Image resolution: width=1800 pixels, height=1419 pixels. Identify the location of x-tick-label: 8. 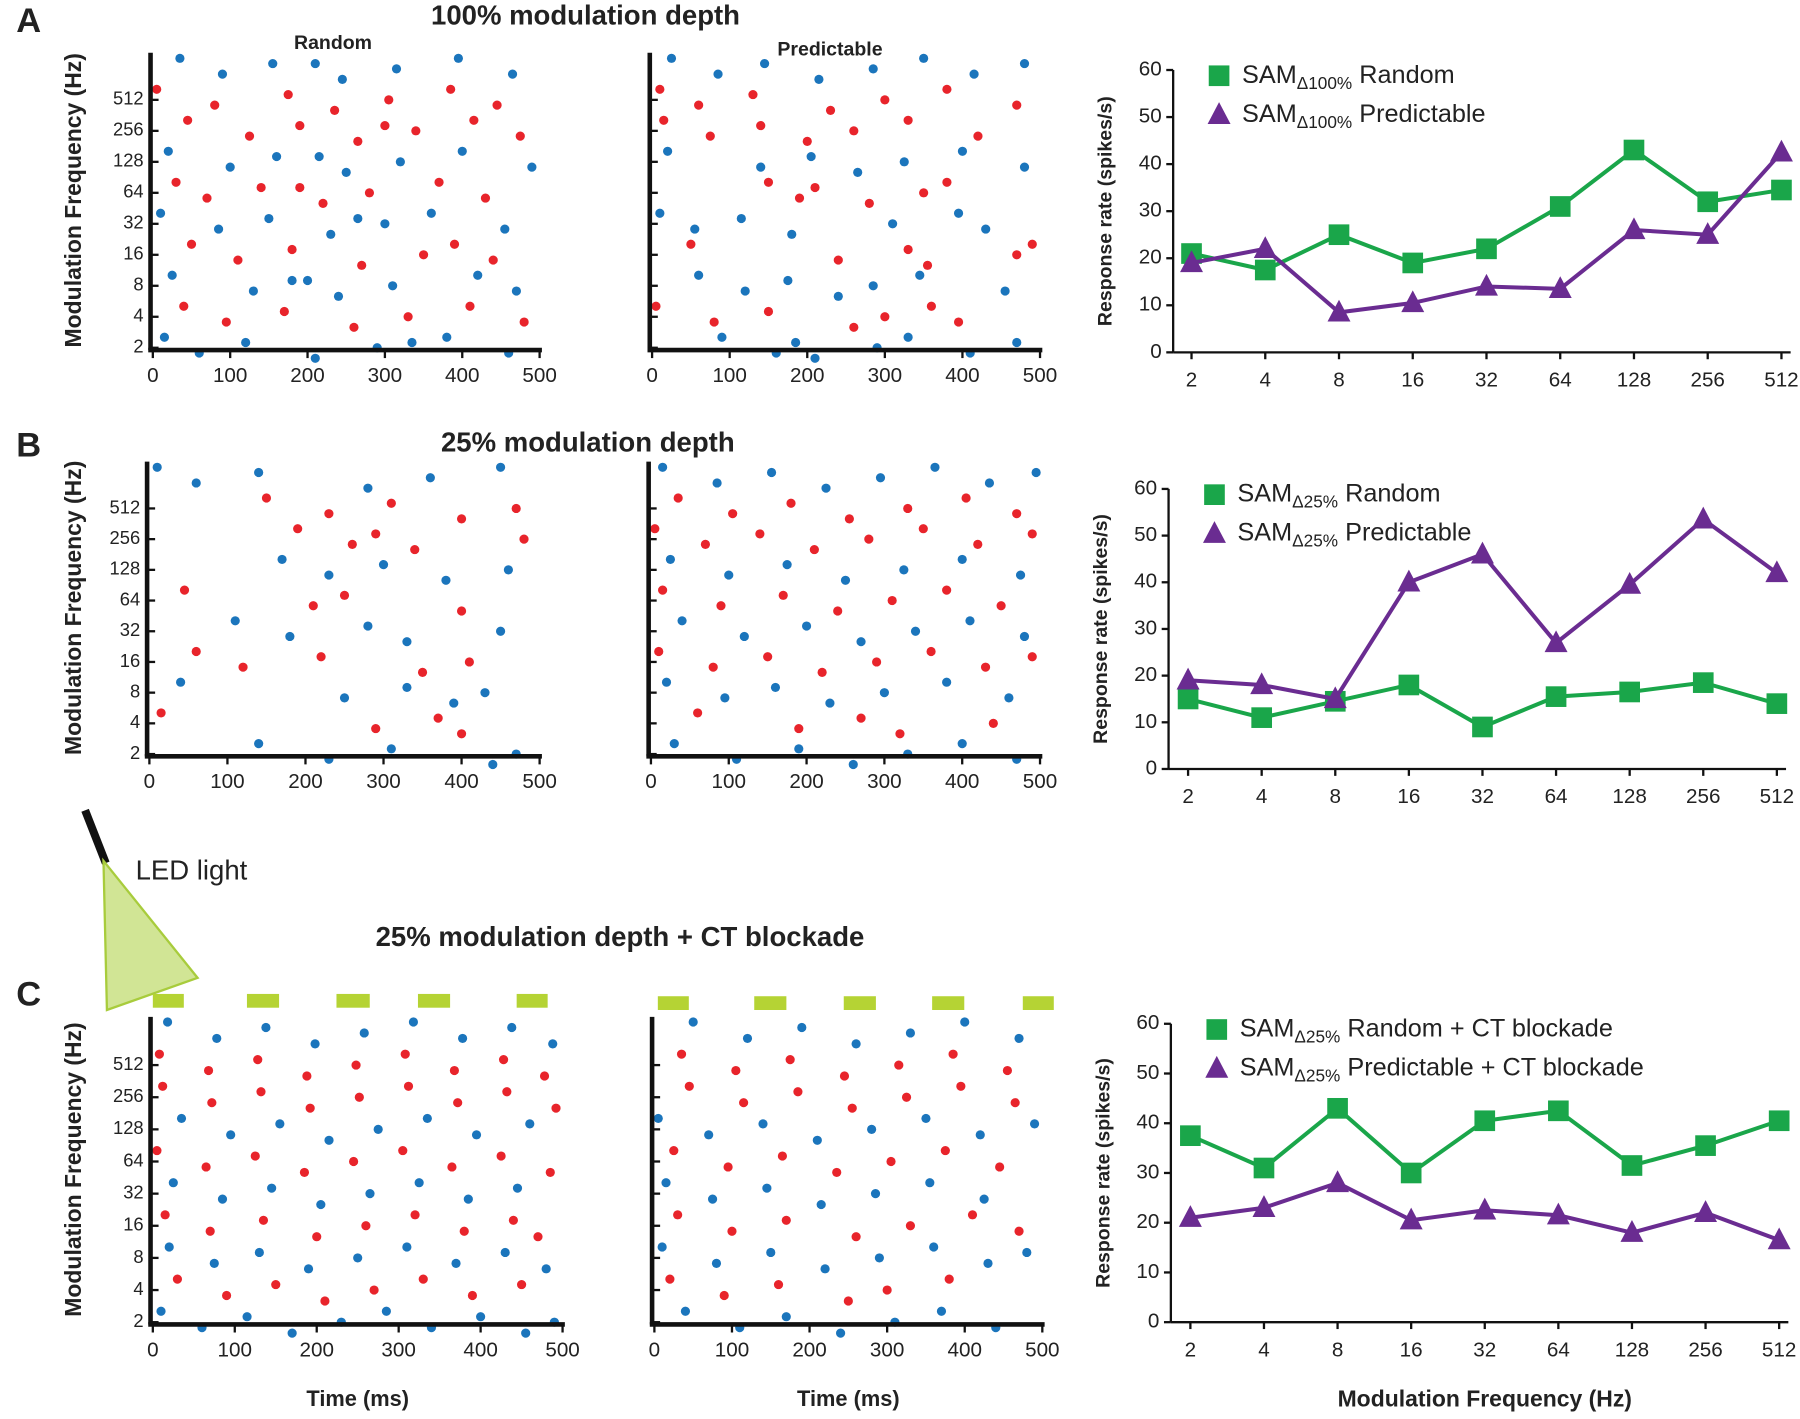
(1335, 796).